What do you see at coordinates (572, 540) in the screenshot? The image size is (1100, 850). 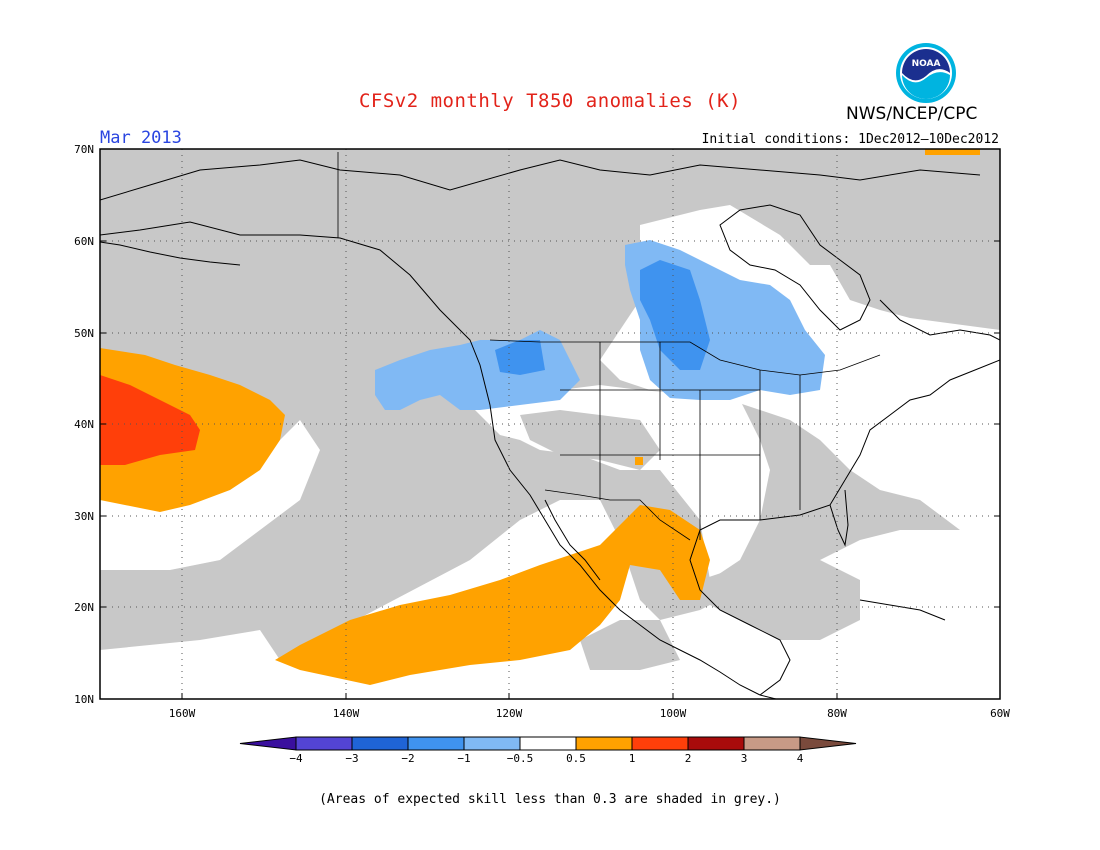 I see `coastline-baja` at bounding box center [572, 540].